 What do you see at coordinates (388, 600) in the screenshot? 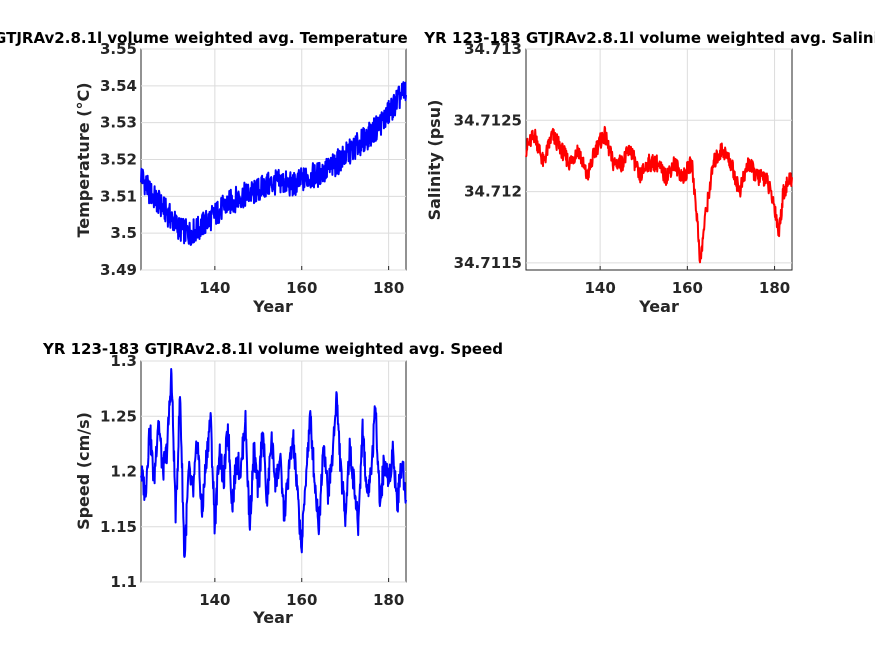
I see `speed-x-tick-label: 180` at bounding box center [388, 600].